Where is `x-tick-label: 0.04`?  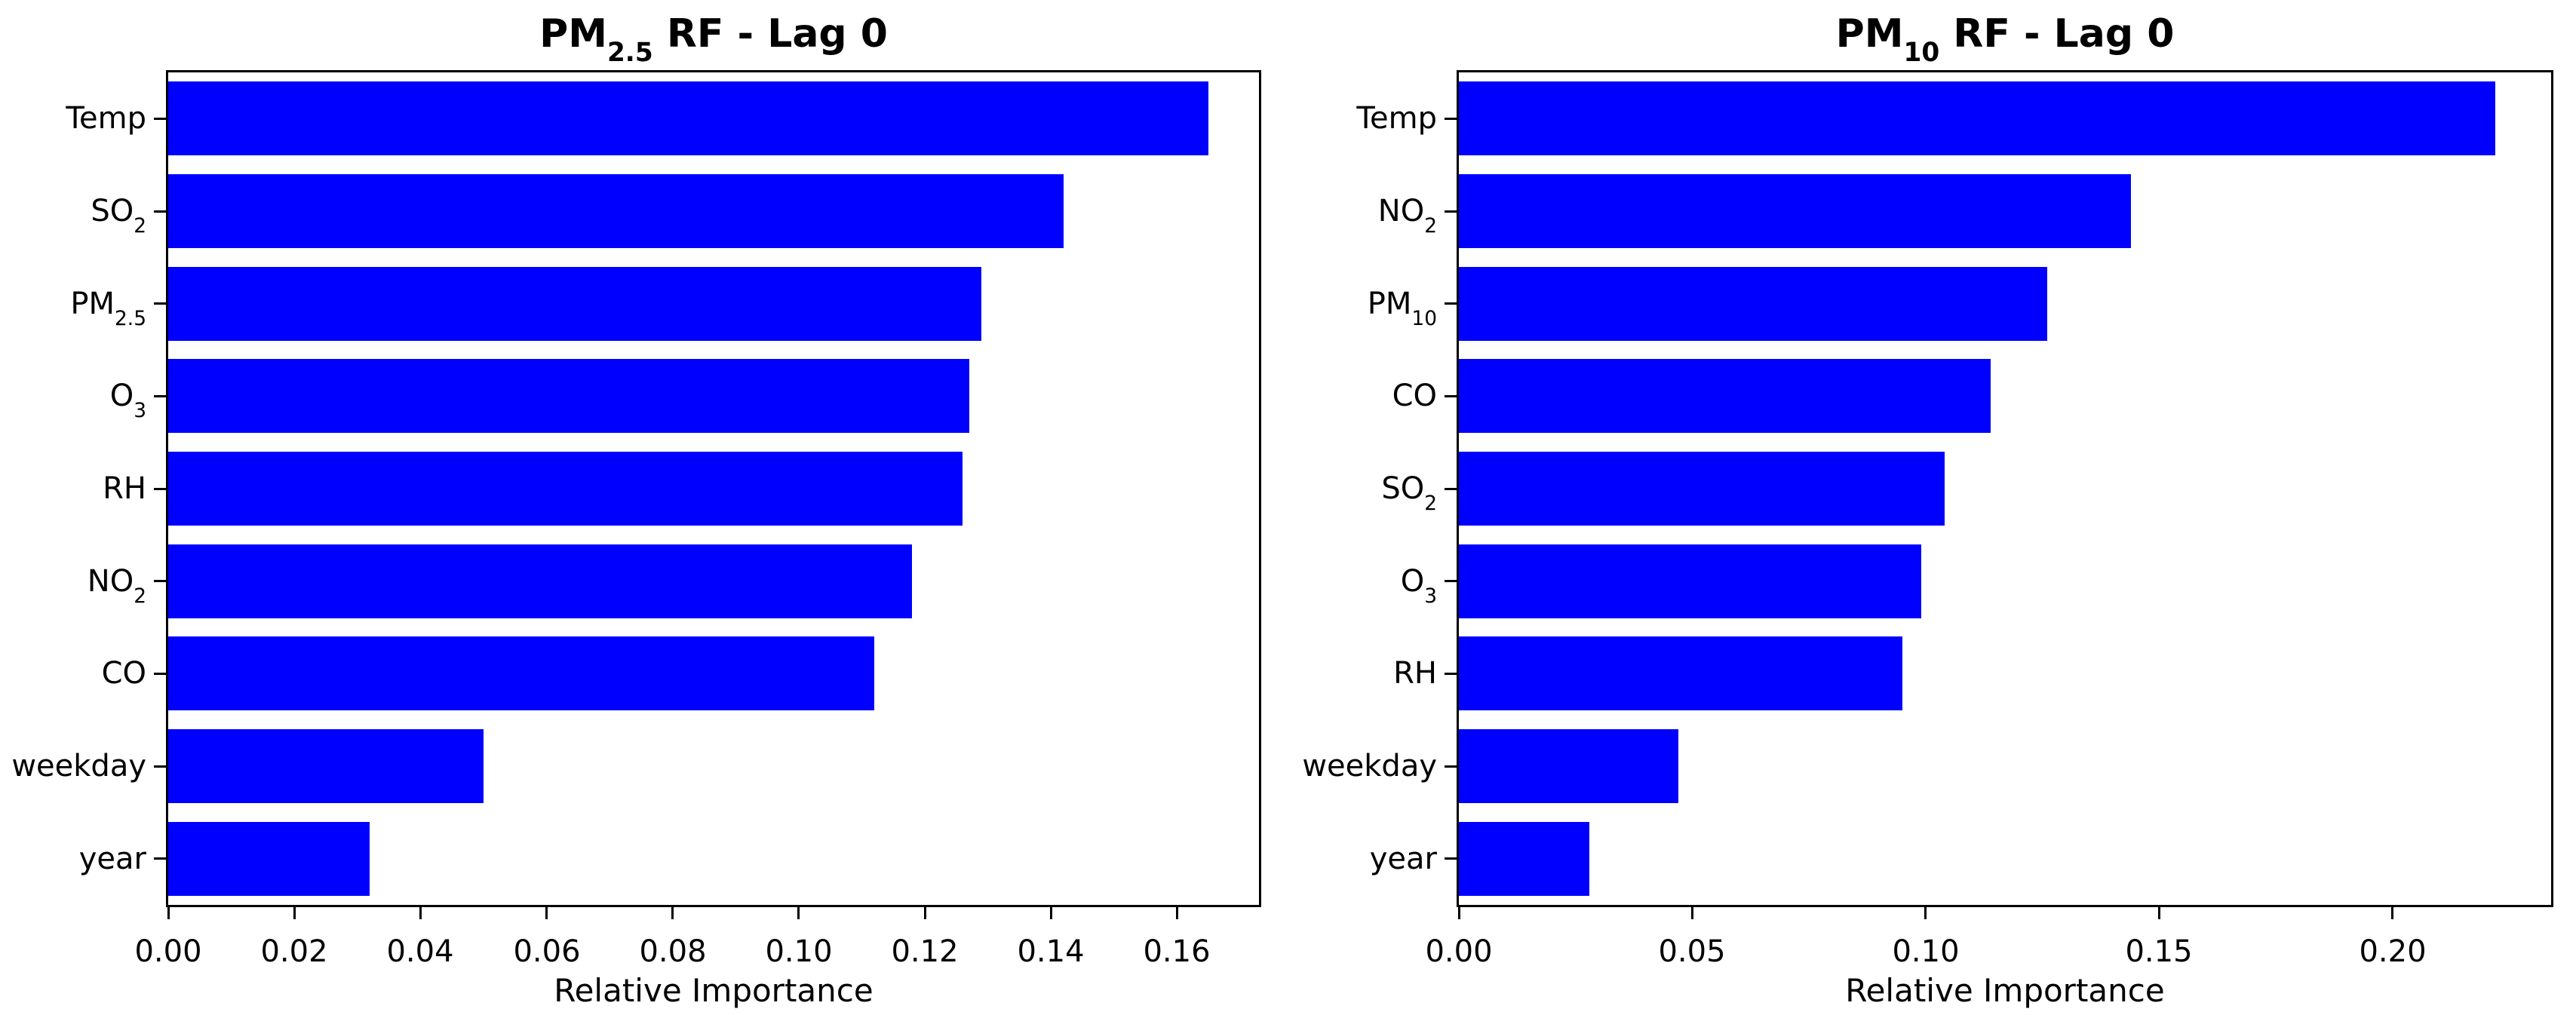
x-tick-label: 0.04 is located at coordinates (420, 951).